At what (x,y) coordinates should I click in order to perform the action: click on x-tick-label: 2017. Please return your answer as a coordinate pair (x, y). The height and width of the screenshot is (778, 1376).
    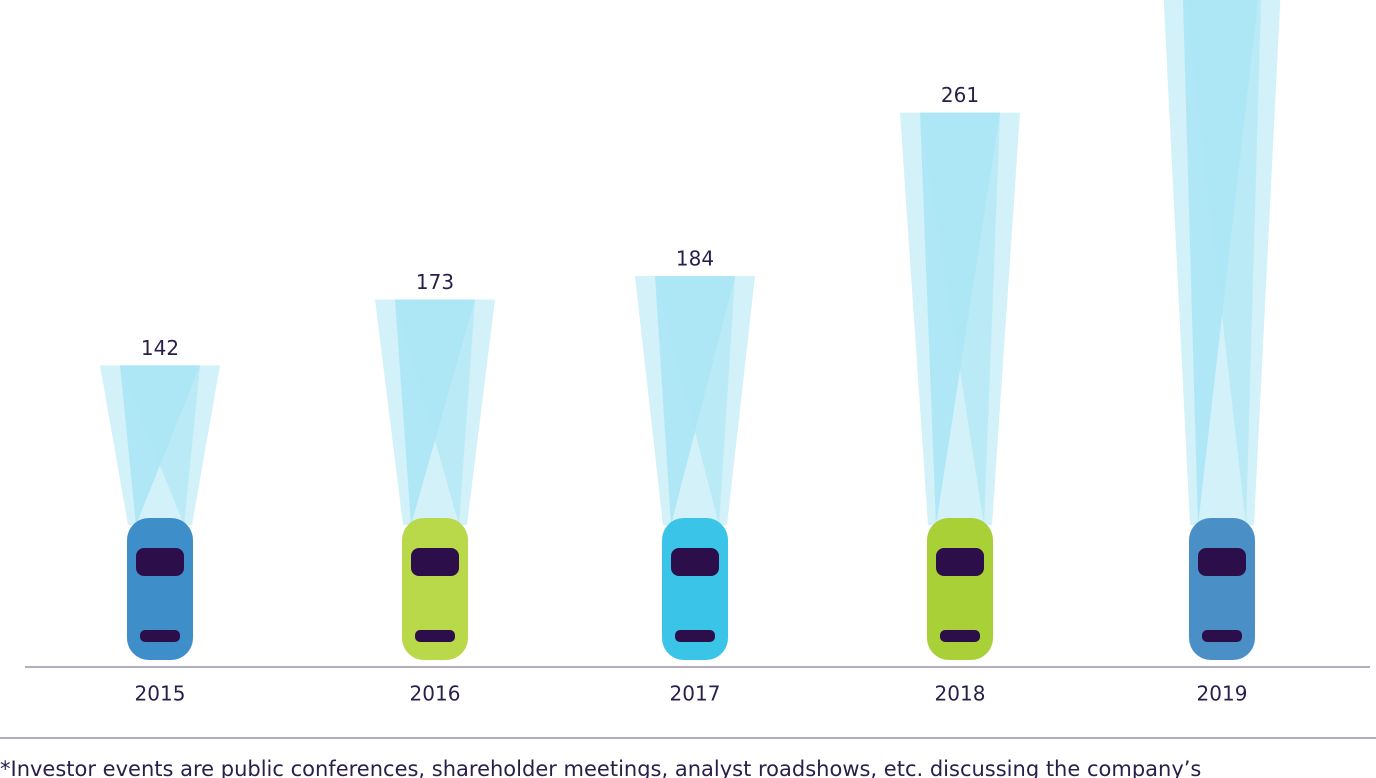
    Looking at the image, I should click on (695, 694).